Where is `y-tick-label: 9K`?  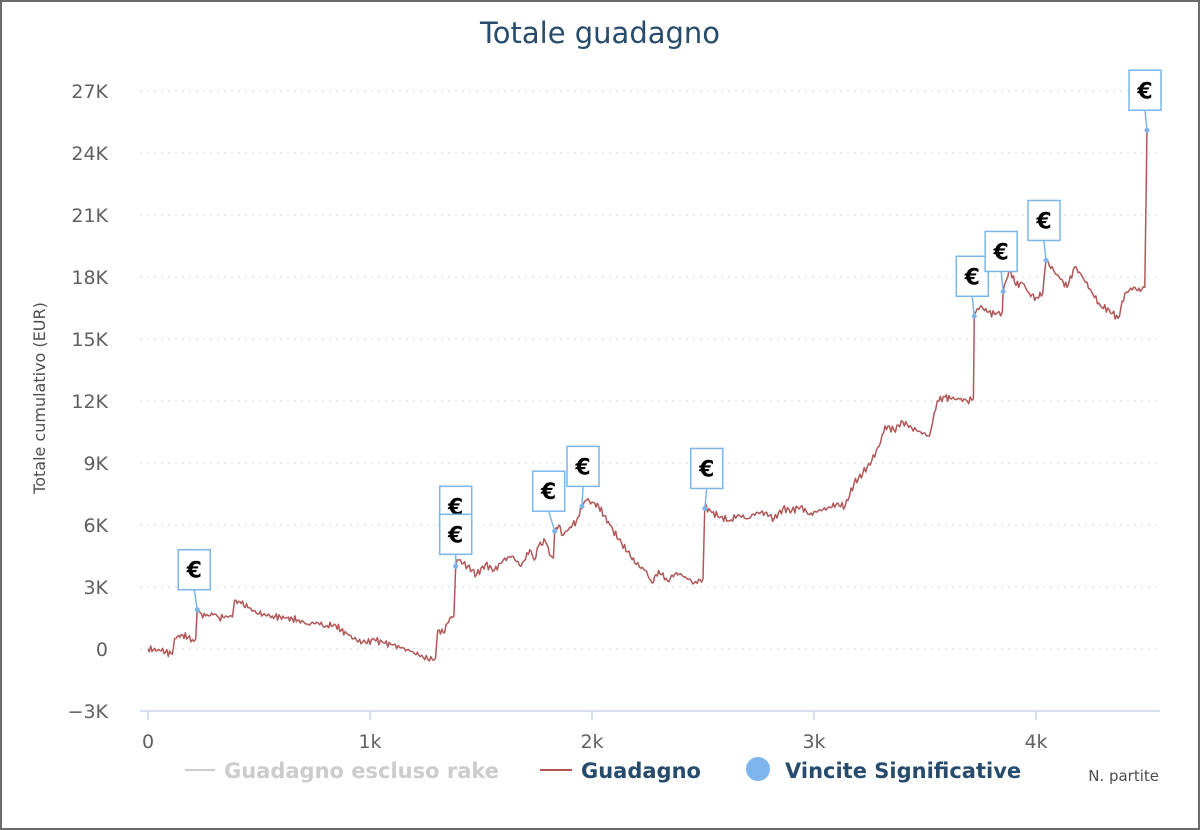
y-tick-label: 9K is located at coordinates (95, 464).